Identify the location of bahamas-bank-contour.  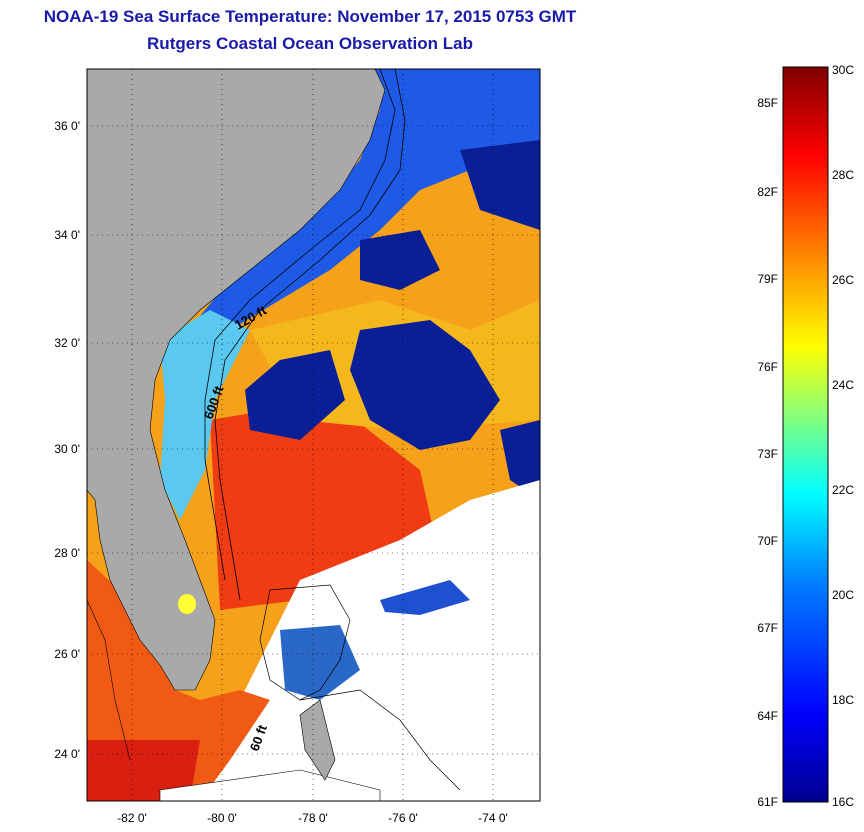
(305, 642).